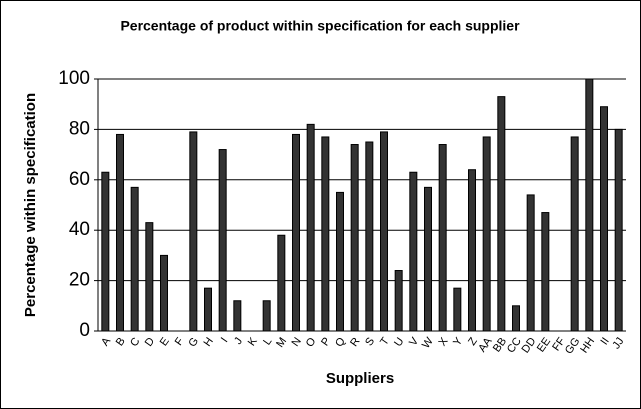 The image size is (641, 409). What do you see at coordinates (604, 342) in the screenshot?
I see `x-tick-label: II` at bounding box center [604, 342].